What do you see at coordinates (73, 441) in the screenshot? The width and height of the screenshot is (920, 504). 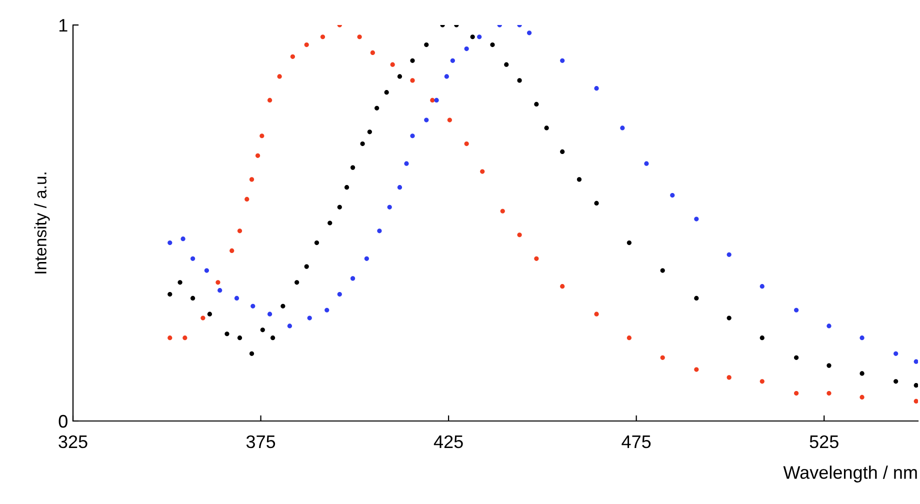 I see `x-tick-label: 325` at bounding box center [73, 441].